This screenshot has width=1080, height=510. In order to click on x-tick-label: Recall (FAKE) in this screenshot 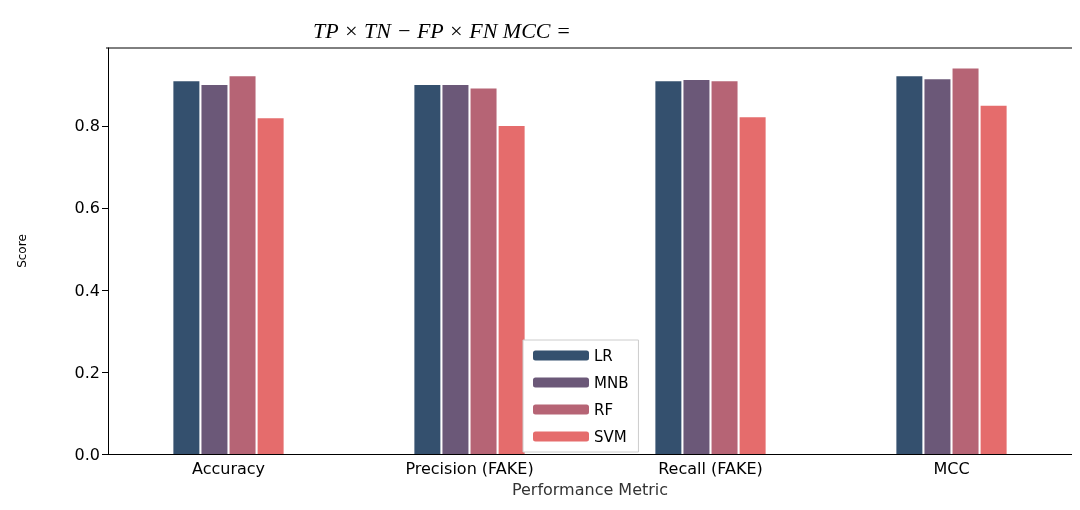, I will do `click(710, 468)`.